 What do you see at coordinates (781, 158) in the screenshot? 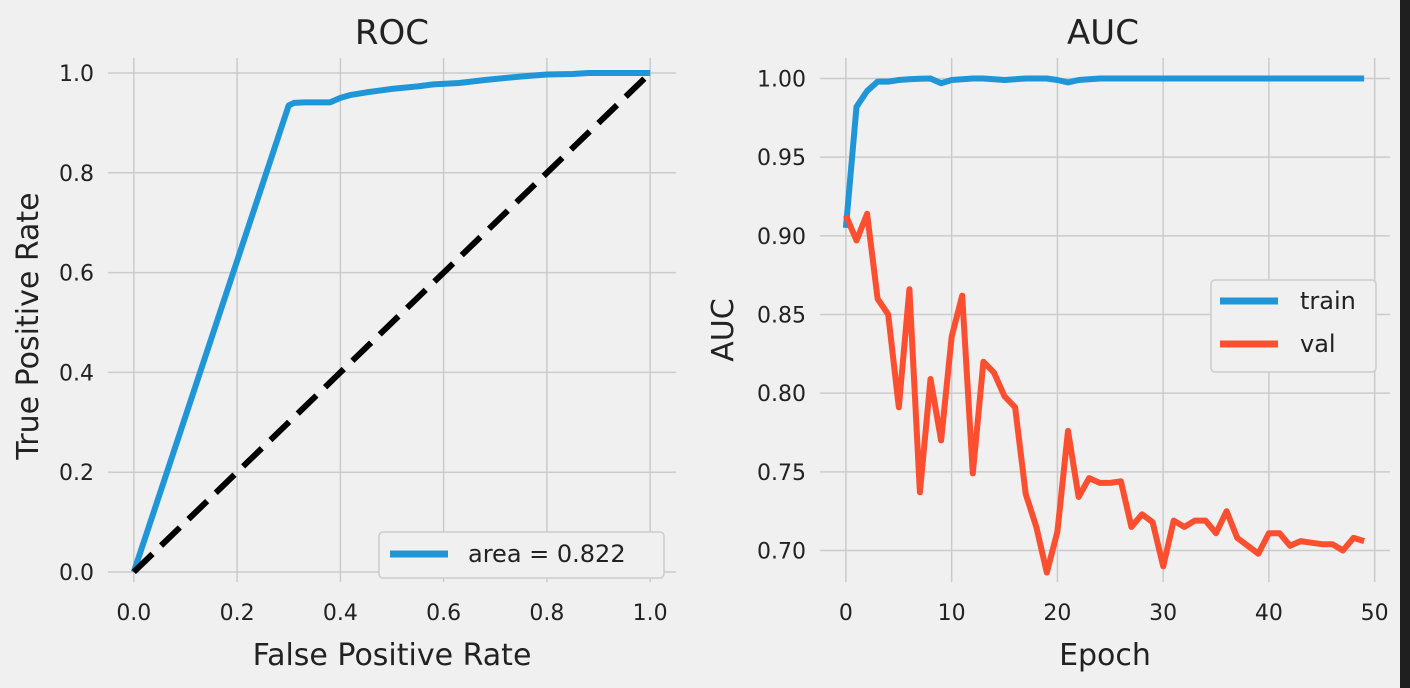
I see `auc-y-tick-label: 0.95` at bounding box center [781, 158].